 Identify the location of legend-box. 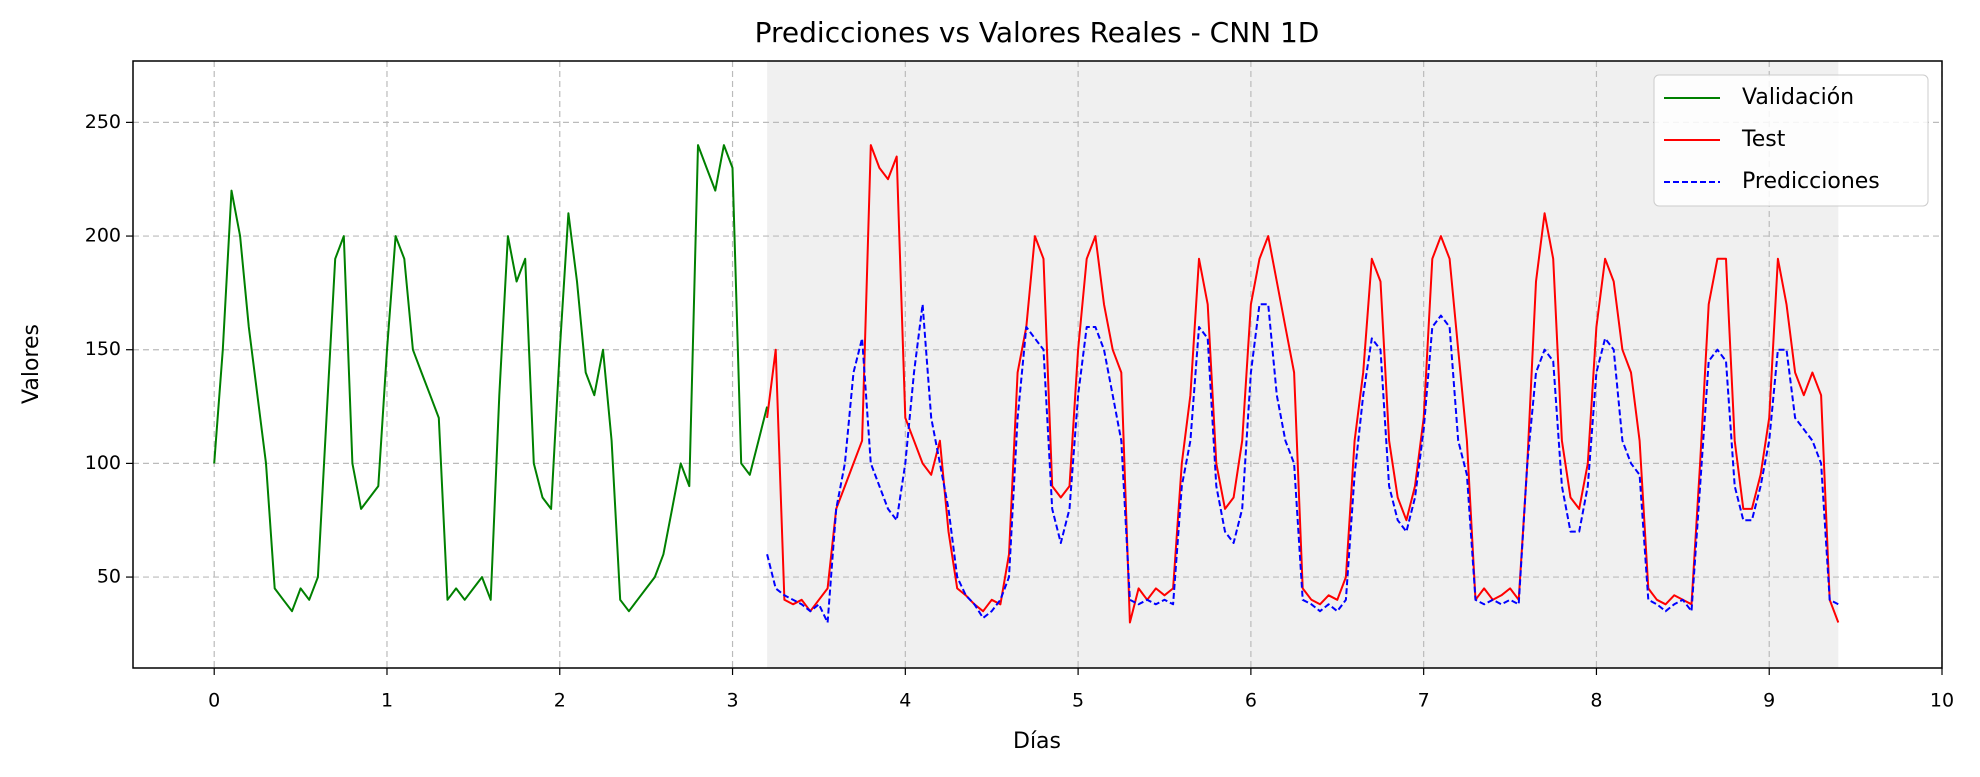
(1791, 140).